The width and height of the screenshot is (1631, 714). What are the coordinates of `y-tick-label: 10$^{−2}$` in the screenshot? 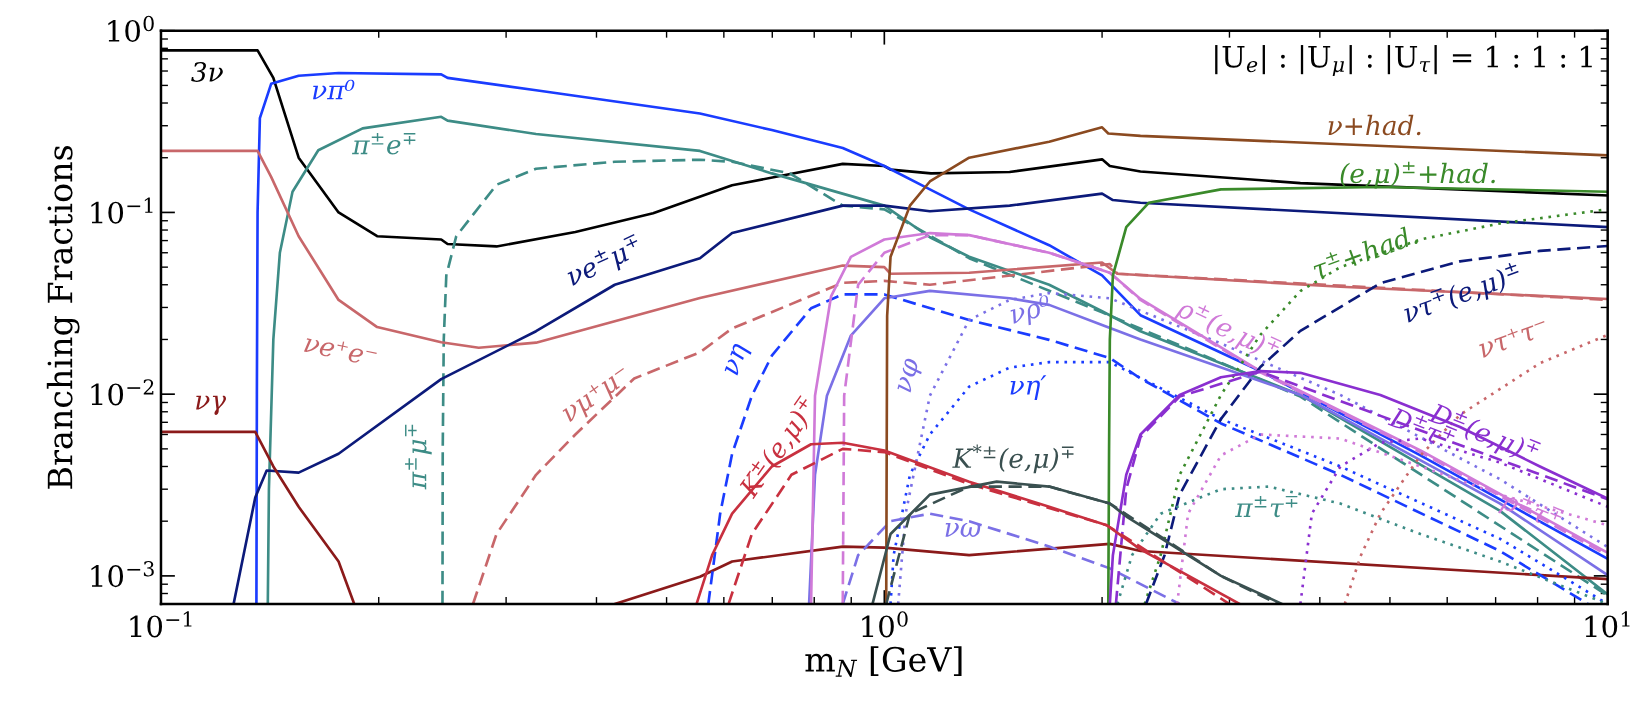 It's located at (122, 392).